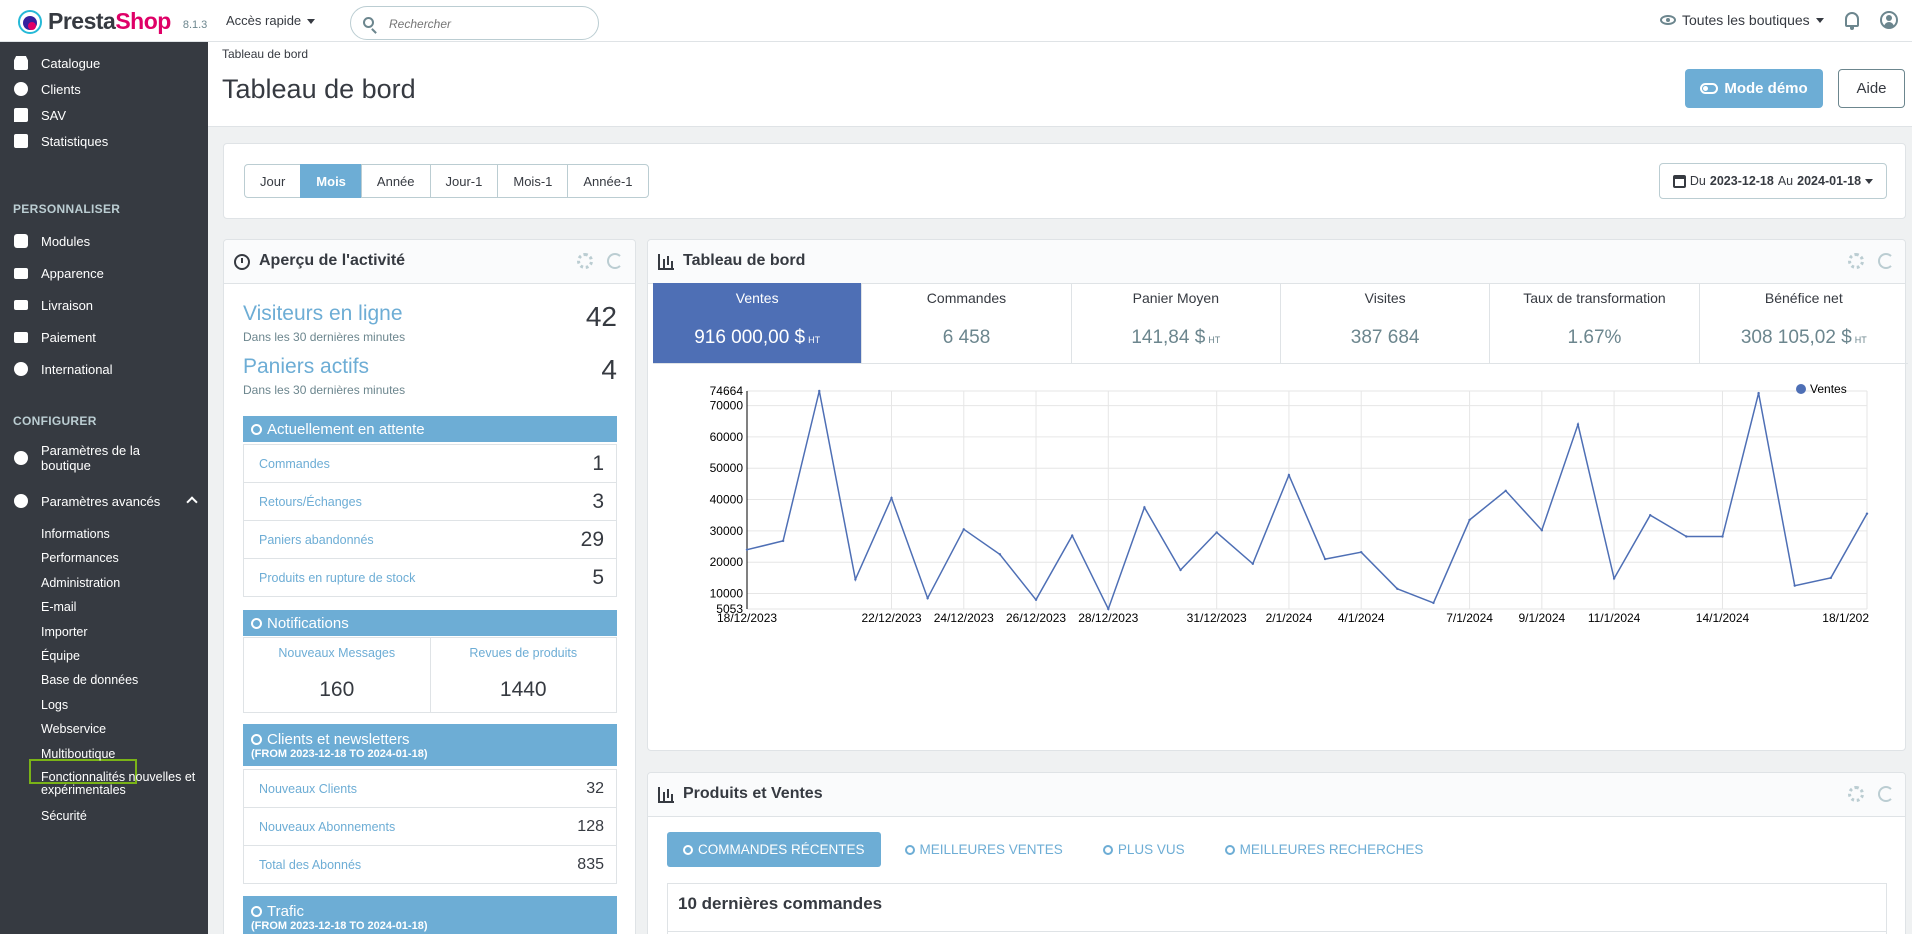 This screenshot has width=1912, height=934. What do you see at coordinates (60, 656) in the screenshot?
I see `sidebar-sub-equipe: Équipe` at bounding box center [60, 656].